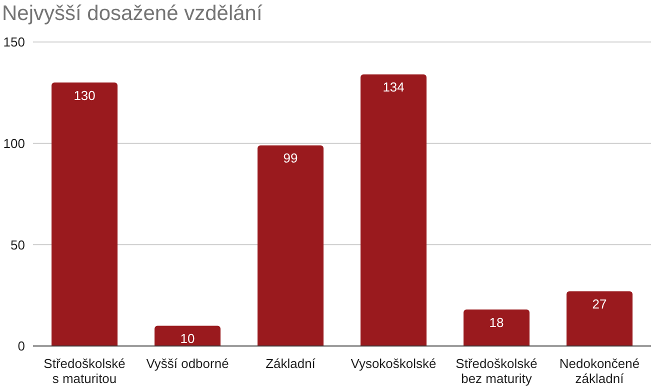  What do you see at coordinates (599, 304) in the screenshot?
I see `data-label: 27` at bounding box center [599, 304].